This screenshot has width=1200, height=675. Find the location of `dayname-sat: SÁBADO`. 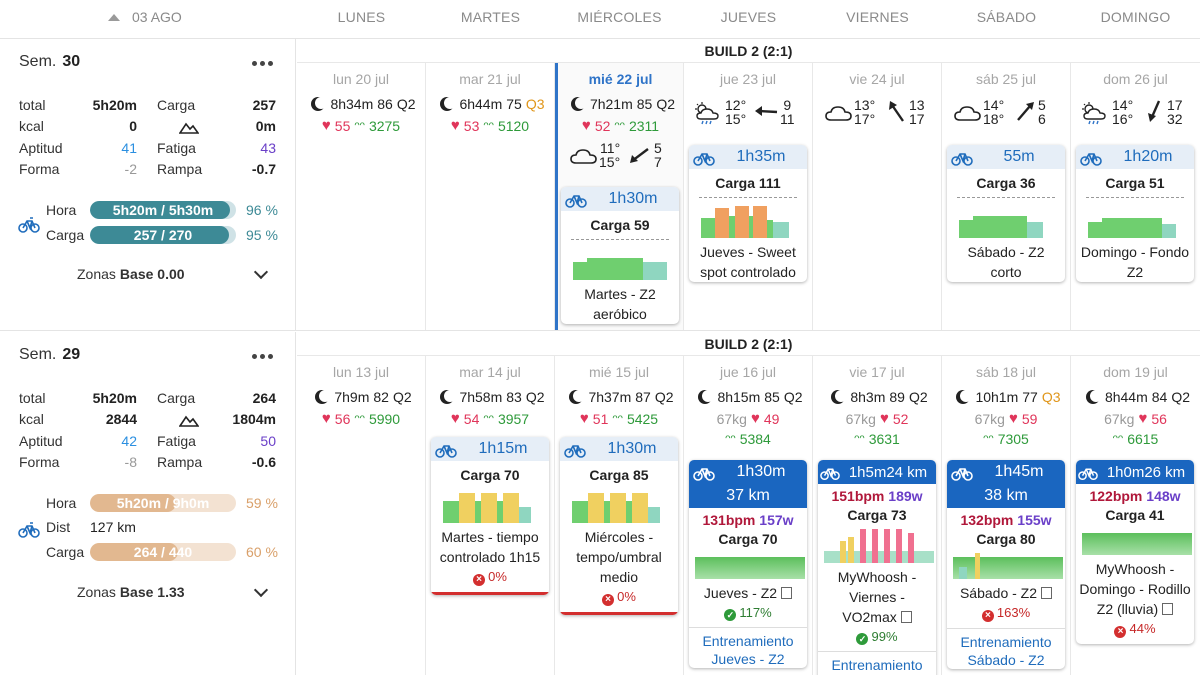

dayname-sat: SÁBADO is located at coordinates (1006, 17).